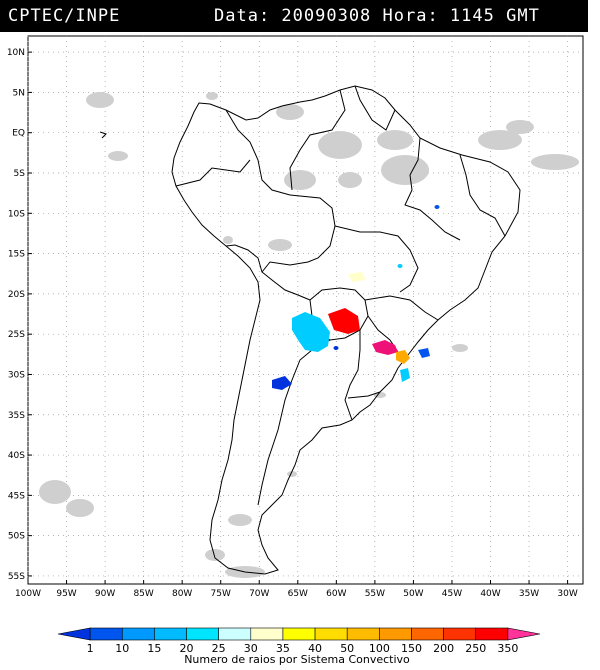 This screenshot has width=600, height=670. I want to click on lat-tick-label: 10N, so click(16, 53).